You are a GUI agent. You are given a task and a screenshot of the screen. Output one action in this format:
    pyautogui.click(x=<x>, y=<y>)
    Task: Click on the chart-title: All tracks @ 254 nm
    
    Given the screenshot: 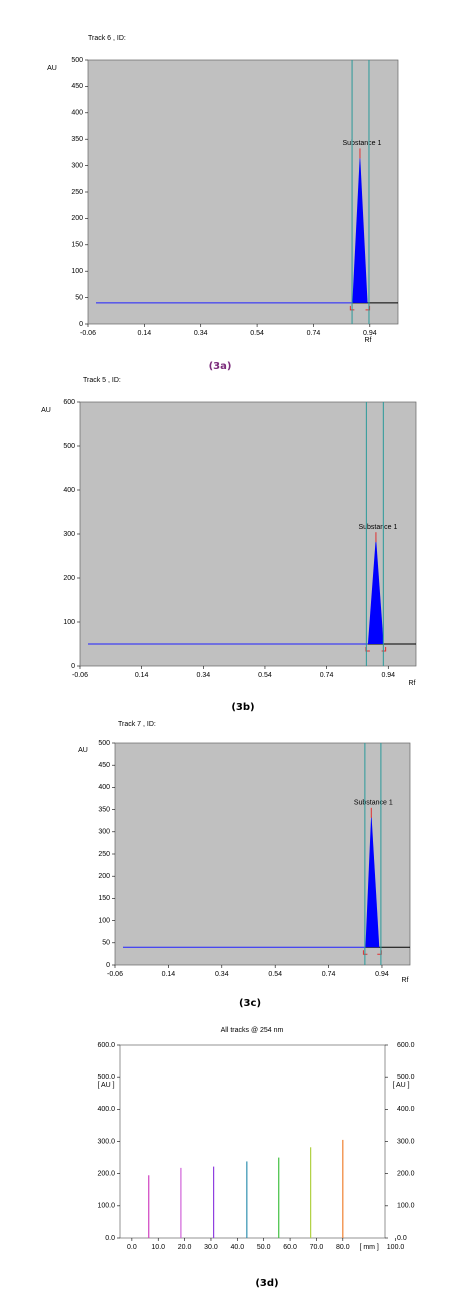 What is the action you would take?
    pyautogui.click(x=252, y=1030)
    